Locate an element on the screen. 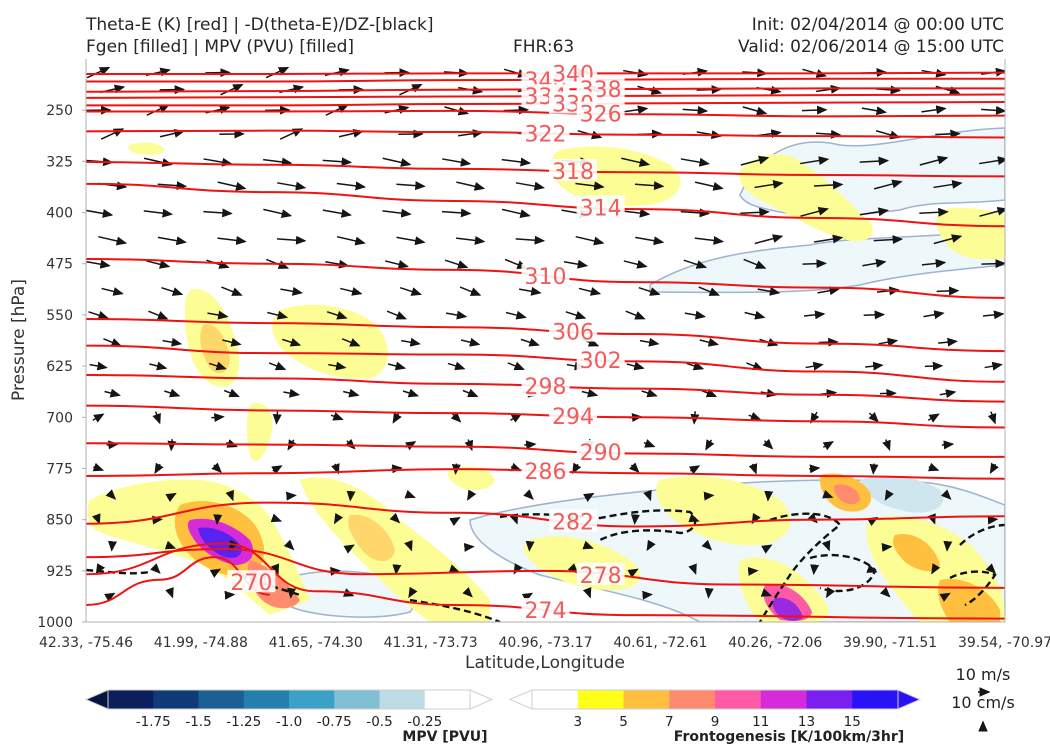 The width and height of the screenshot is (1050, 750). colorbar-tick-label: -1.5 is located at coordinates (198, 722).